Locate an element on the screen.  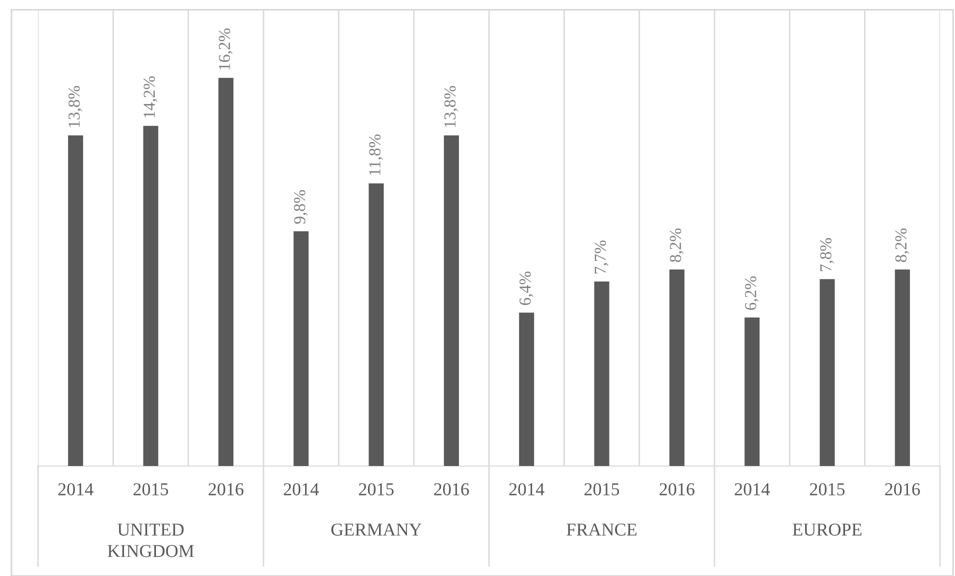
data-label: 7,8% is located at coordinates (827, 255).